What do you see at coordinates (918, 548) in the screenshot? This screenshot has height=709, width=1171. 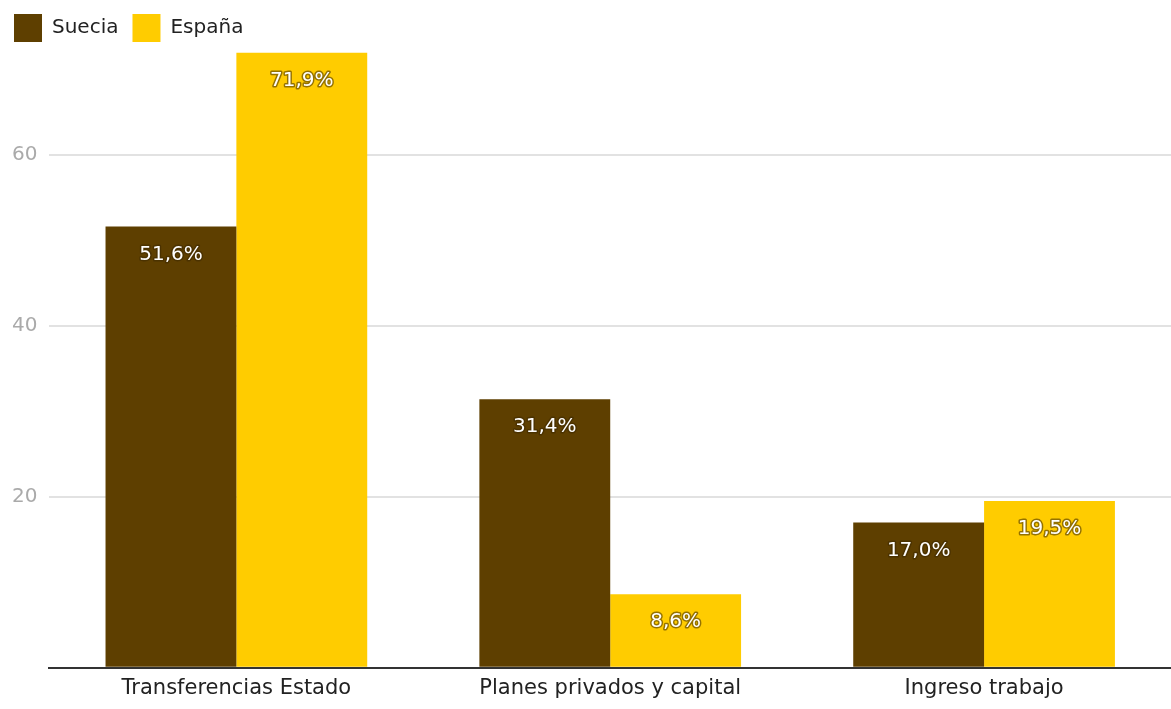 I see `data-label: 17,0%` at bounding box center [918, 548].